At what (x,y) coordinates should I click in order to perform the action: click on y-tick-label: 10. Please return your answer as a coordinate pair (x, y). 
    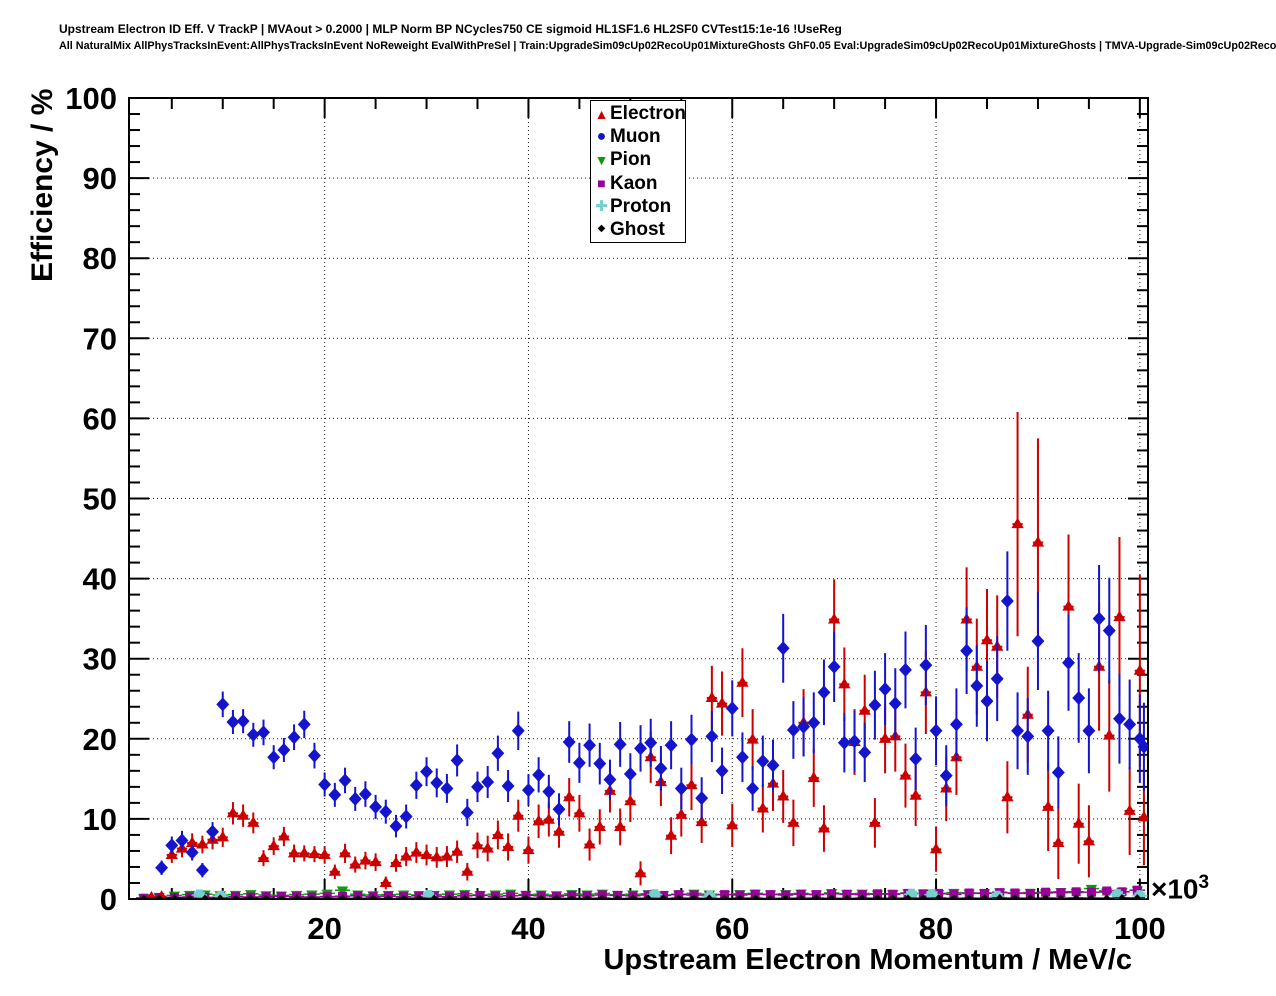
    Looking at the image, I should click on (100, 819).